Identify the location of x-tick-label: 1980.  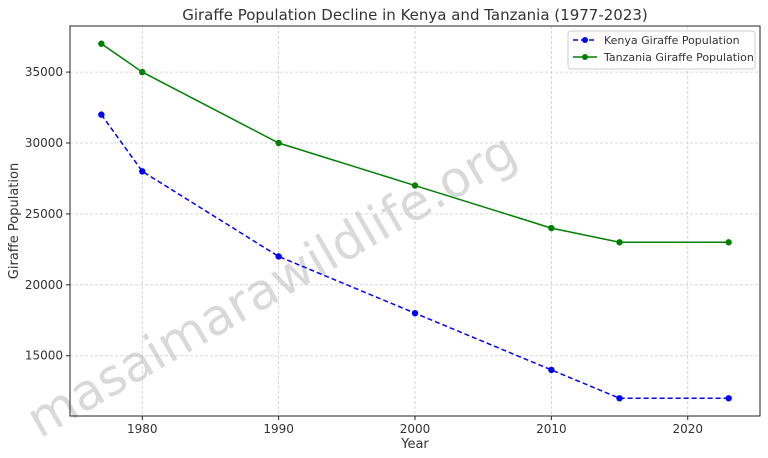
(142, 429).